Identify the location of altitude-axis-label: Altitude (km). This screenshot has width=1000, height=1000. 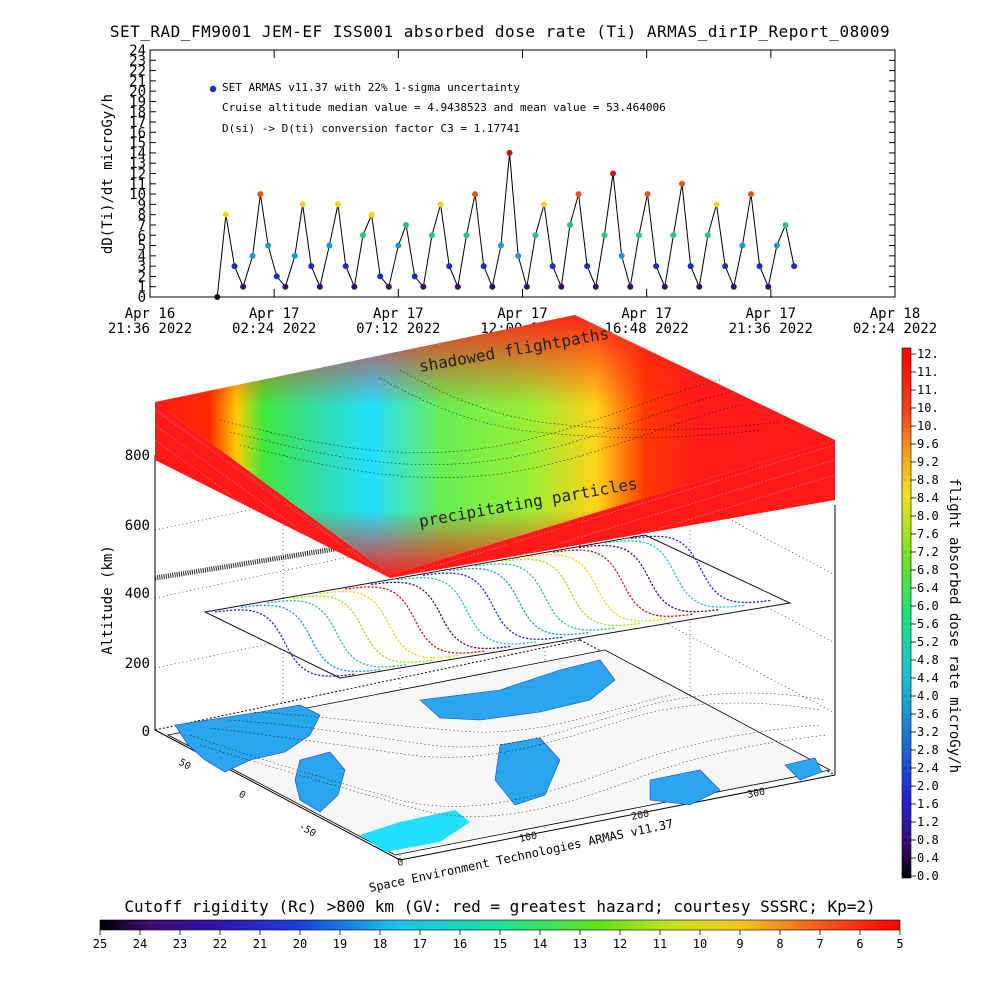
(108, 600).